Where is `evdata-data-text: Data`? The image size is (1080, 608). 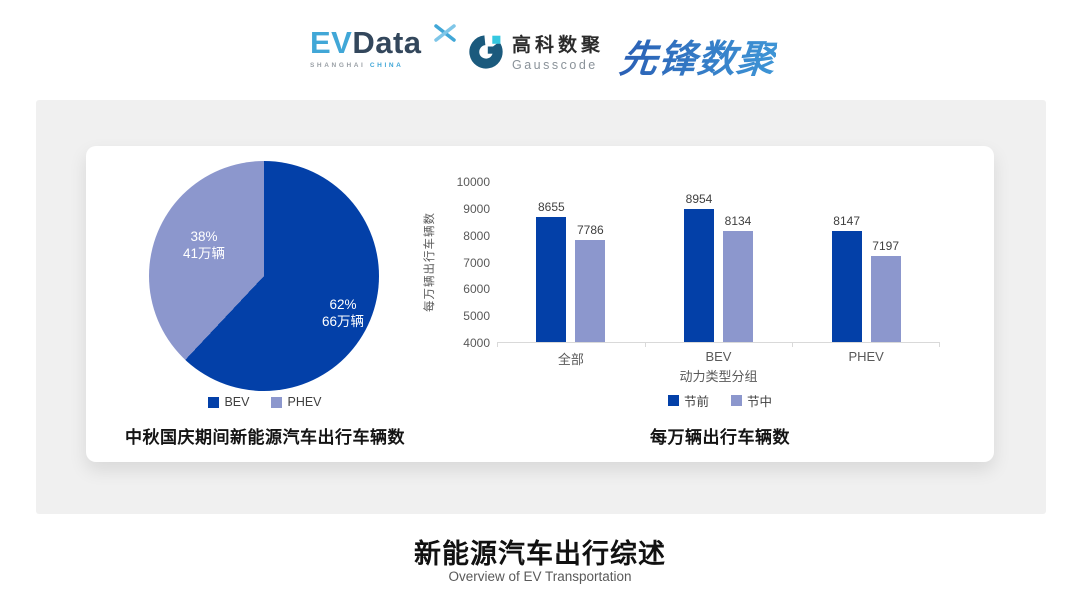
evdata-data-text: Data is located at coordinates (387, 42).